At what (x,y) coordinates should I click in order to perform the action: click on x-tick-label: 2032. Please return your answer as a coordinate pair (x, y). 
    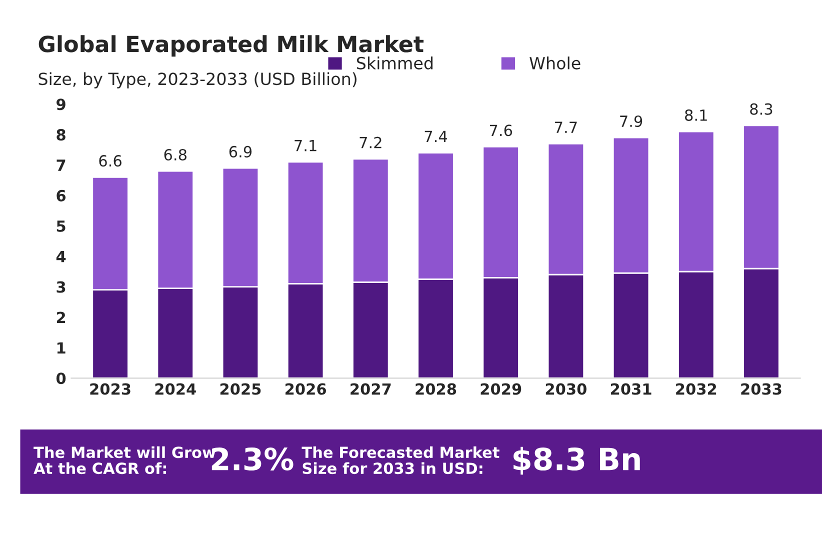
    Looking at the image, I should click on (696, 389).